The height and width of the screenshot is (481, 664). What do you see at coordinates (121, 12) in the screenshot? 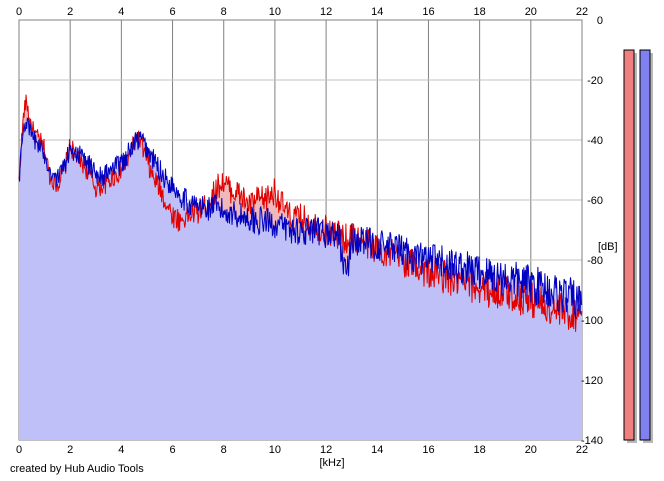
I see `x-tick-label-top: 4` at bounding box center [121, 12].